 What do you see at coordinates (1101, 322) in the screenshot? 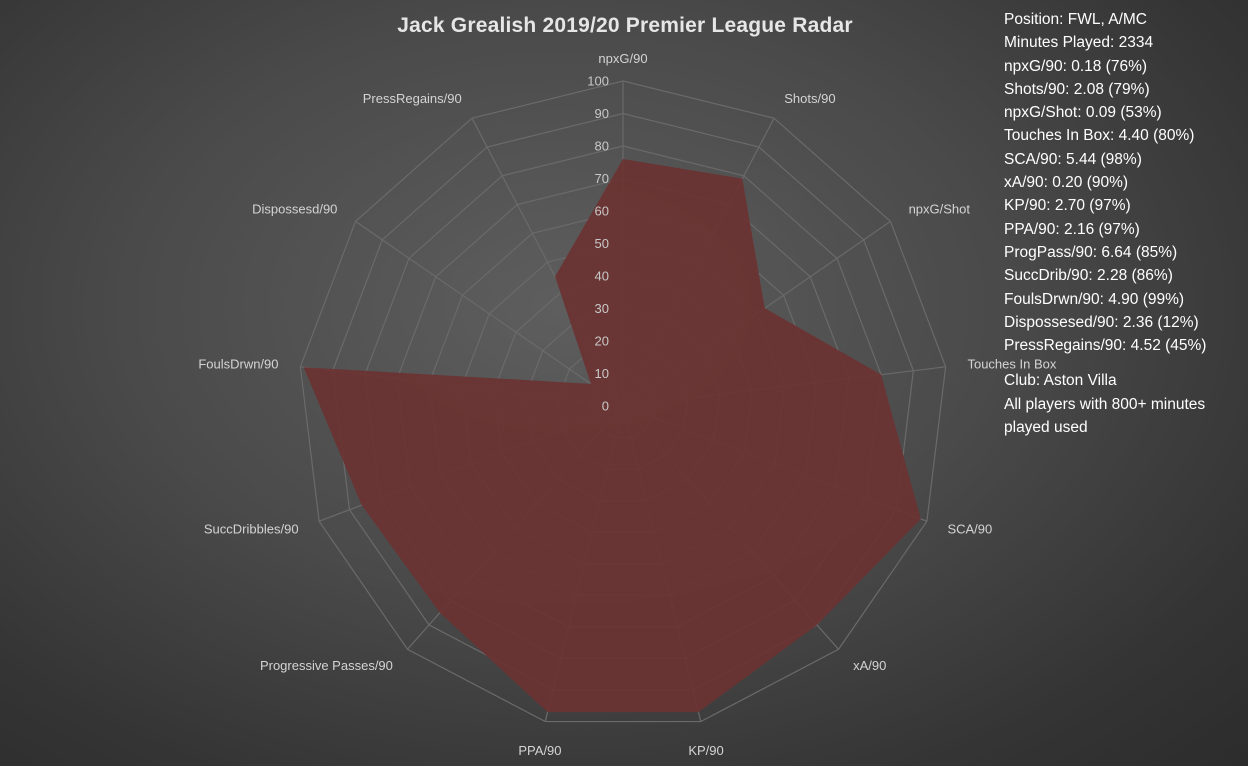
I see `stat-line: Dispossesed/90: 2.36 (12%)` at bounding box center [1101, 322].